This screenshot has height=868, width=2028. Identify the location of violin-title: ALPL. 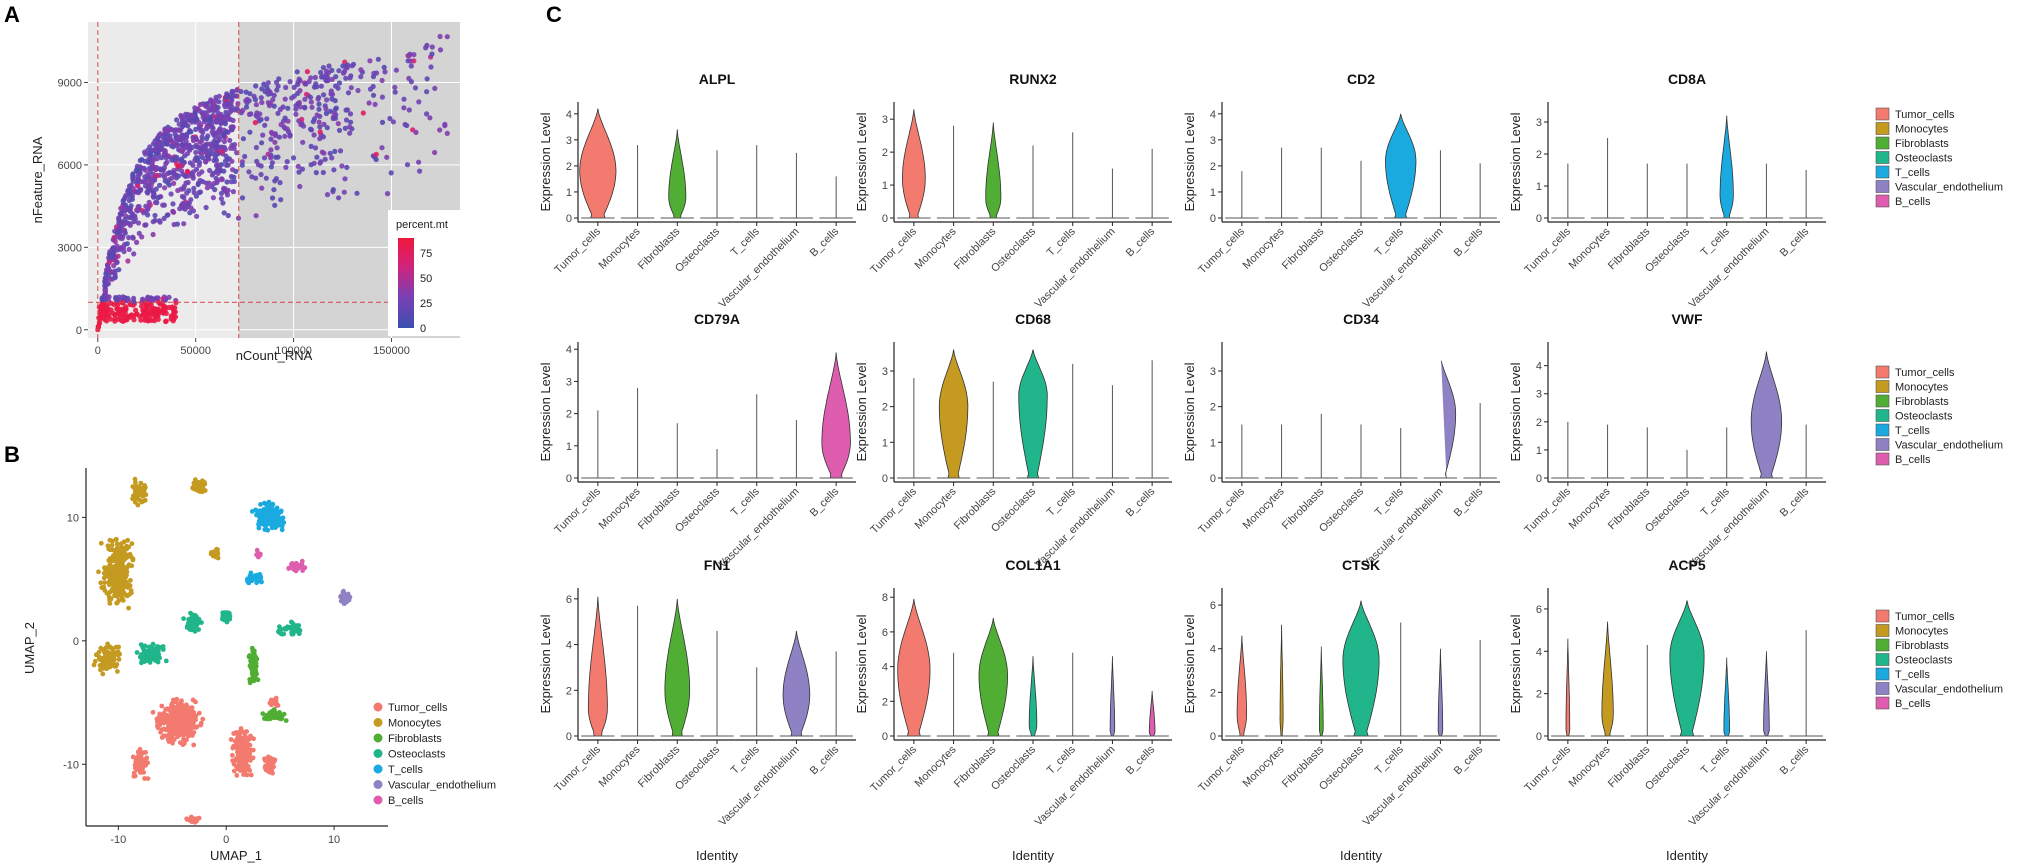
(717, 79).